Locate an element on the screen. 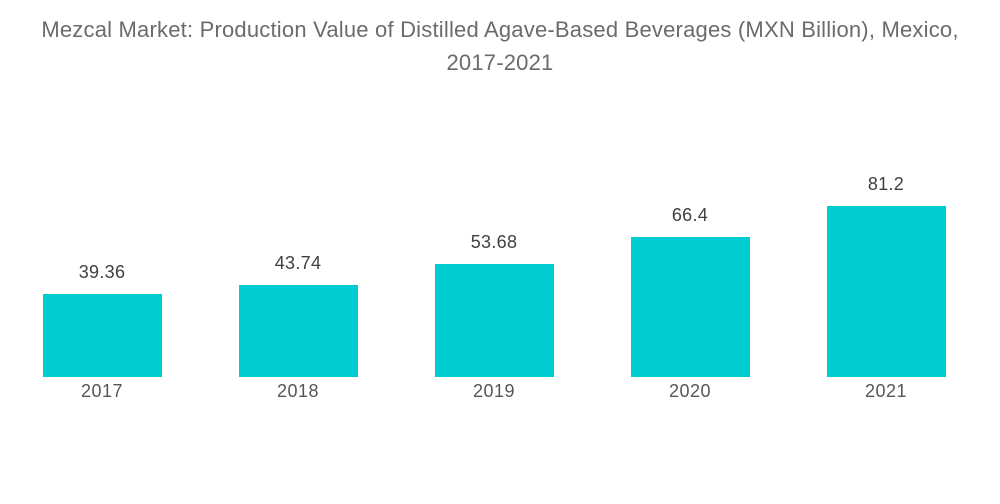  bar-column: 81.2 2021 is located at coordinates (886, 253).